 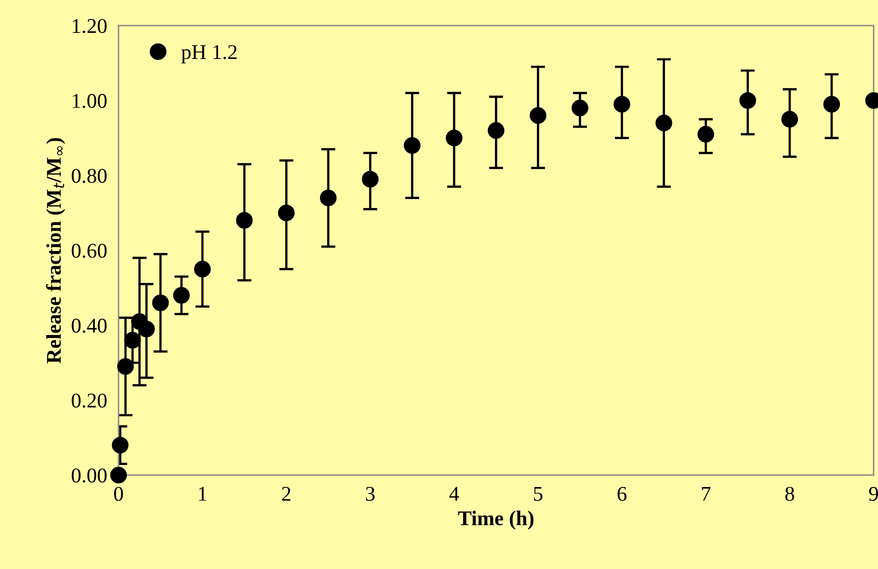 I want to click on x-tick-label: 9, so click(x=873, y=493).